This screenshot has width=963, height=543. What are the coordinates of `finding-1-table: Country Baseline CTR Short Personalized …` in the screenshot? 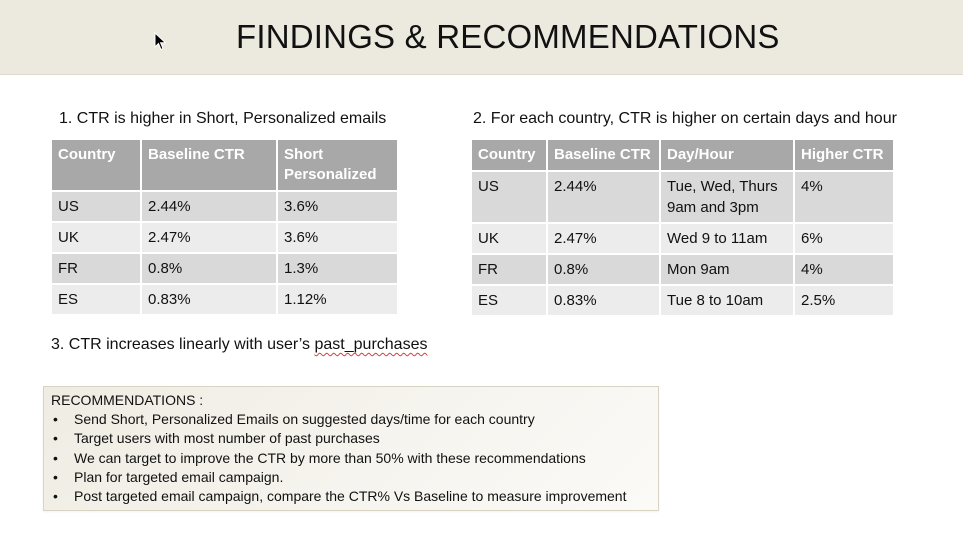 It's located at (224, 227).